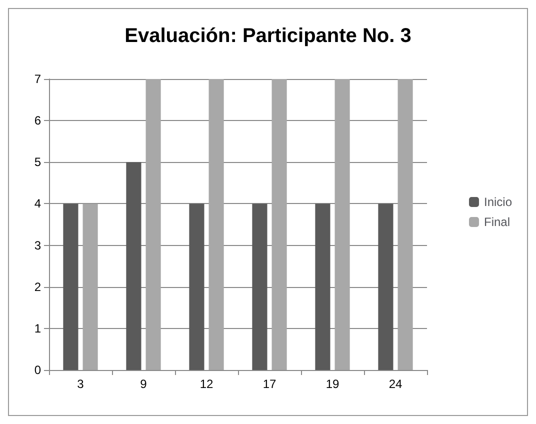  What do you see at coordinates (498, 202) in the screenshot?
I see `legend-label: Inicio` at bounding box center [498, 202].